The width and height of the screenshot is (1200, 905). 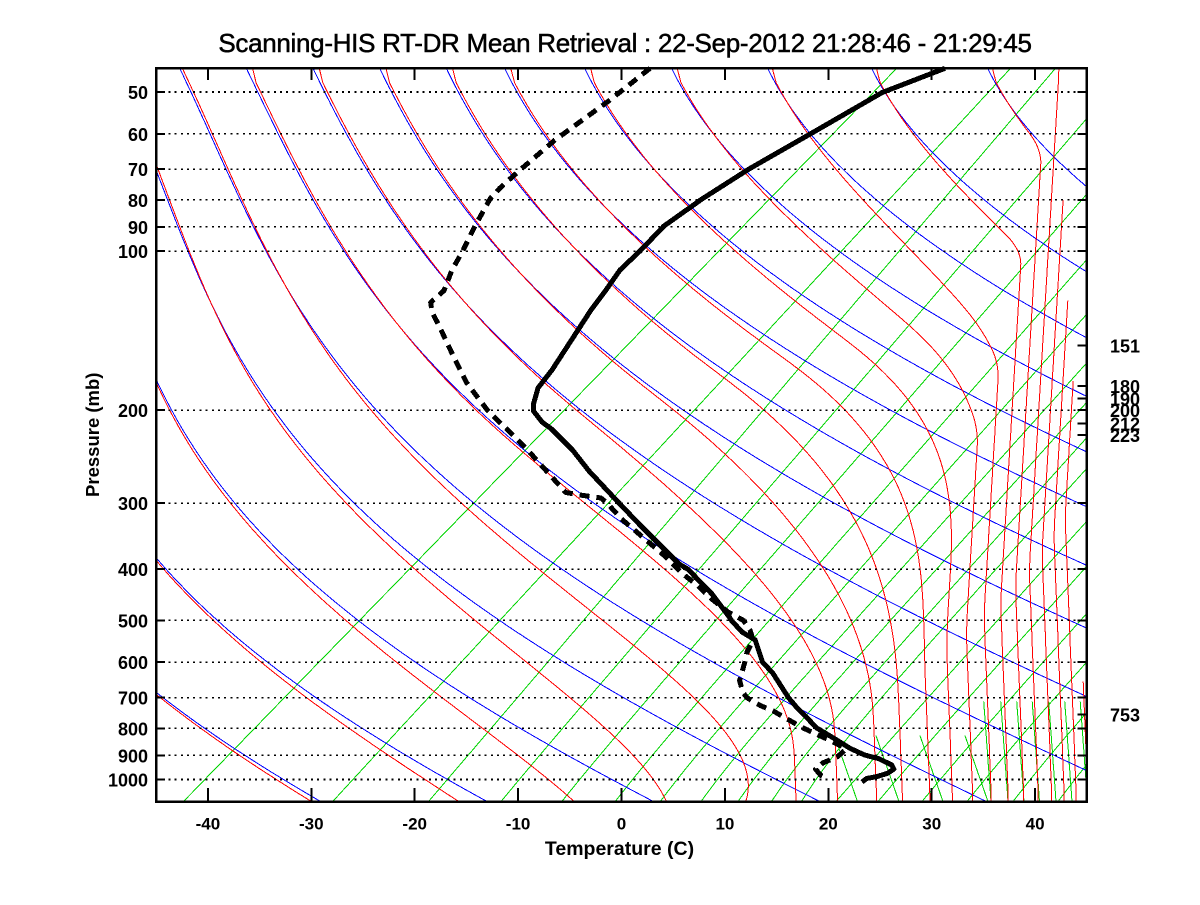 I want to click on svg-text: -20, so click(x=414, y=823).